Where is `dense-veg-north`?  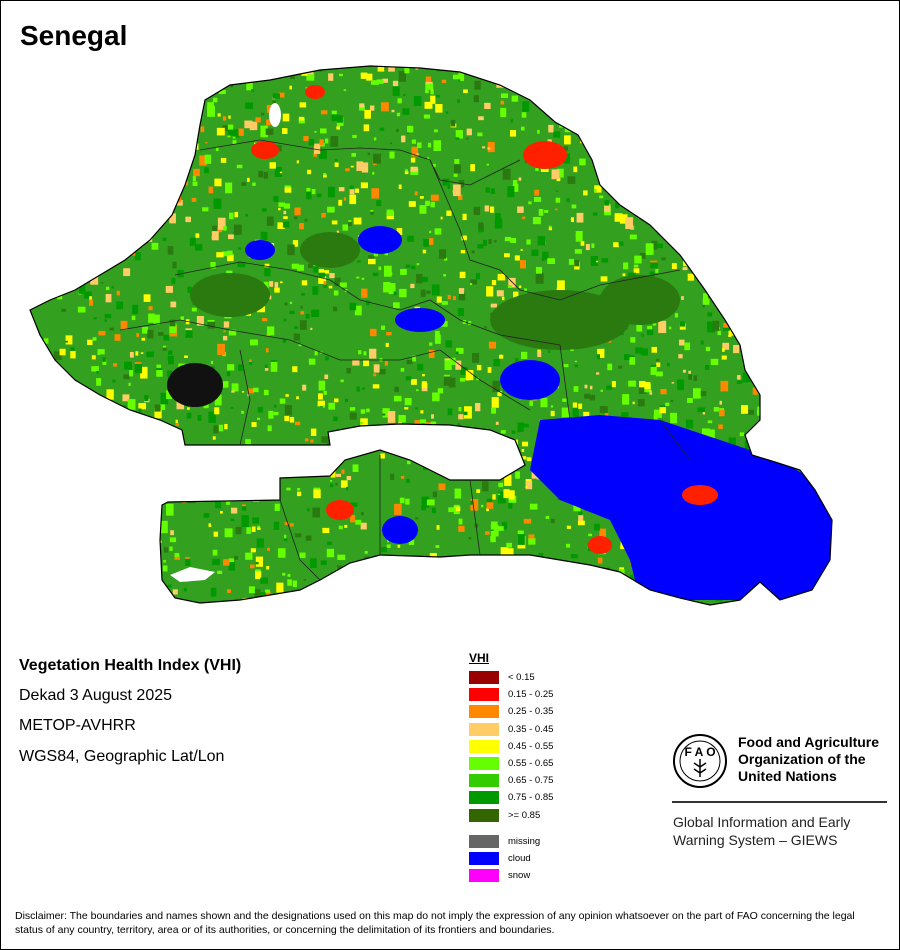 dense-veg-north is located at coordinates (330, 250).